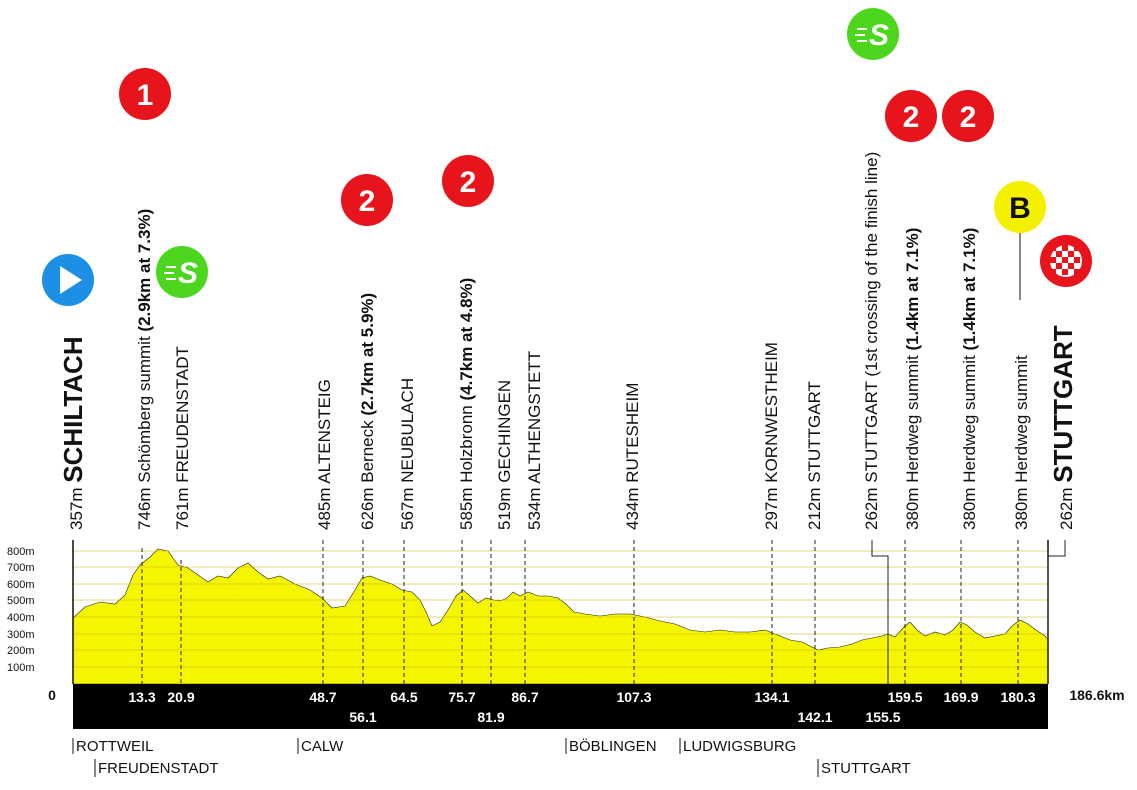 The image size is (1137, 790). What do you see at coordinates (21, 601) in the screenshot?
I see `altitude-tick: 500m` at bounding box center [21, 601].